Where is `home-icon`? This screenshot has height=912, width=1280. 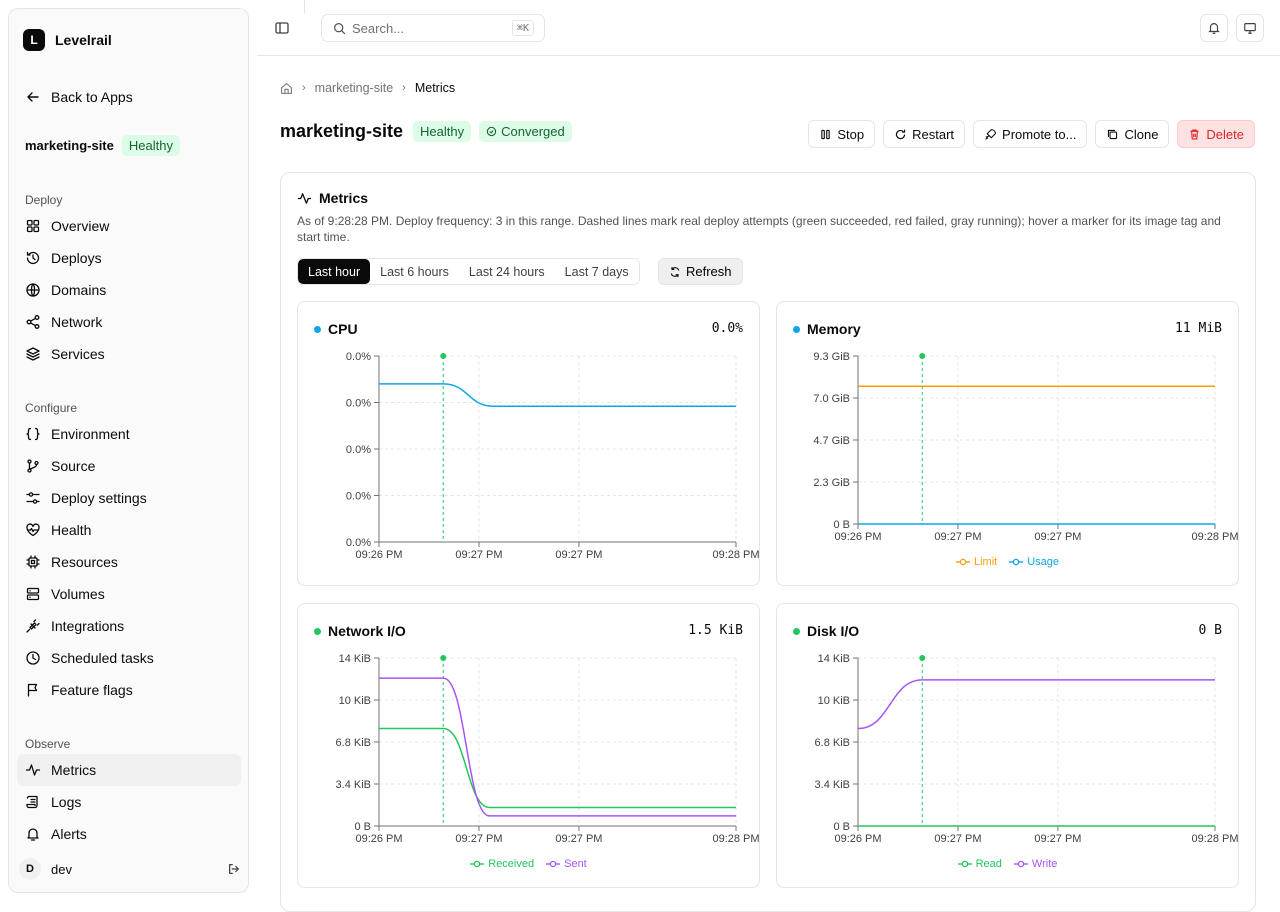
home-icon is located at coordinates (286, 88).